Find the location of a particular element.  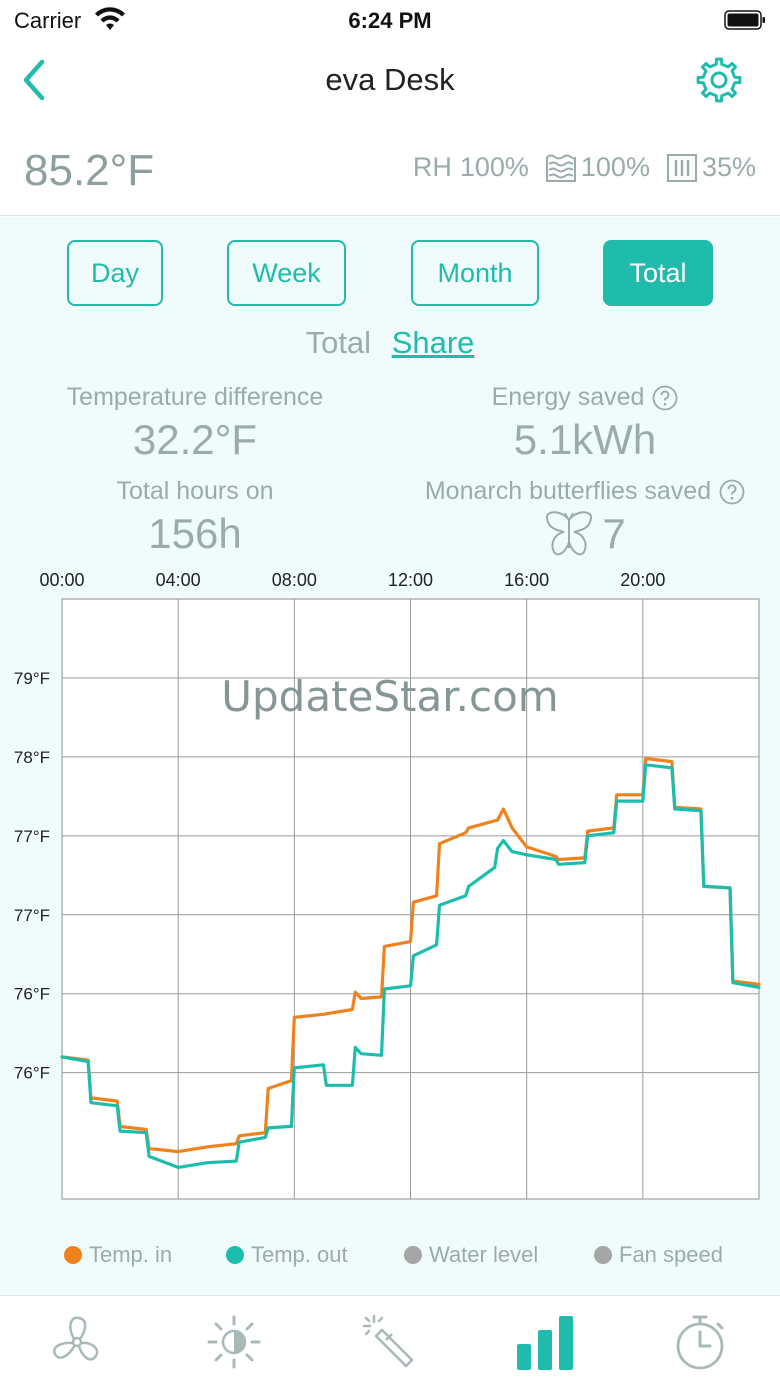

x-tick-label: 00:00 is located at coordinates (61, 580).